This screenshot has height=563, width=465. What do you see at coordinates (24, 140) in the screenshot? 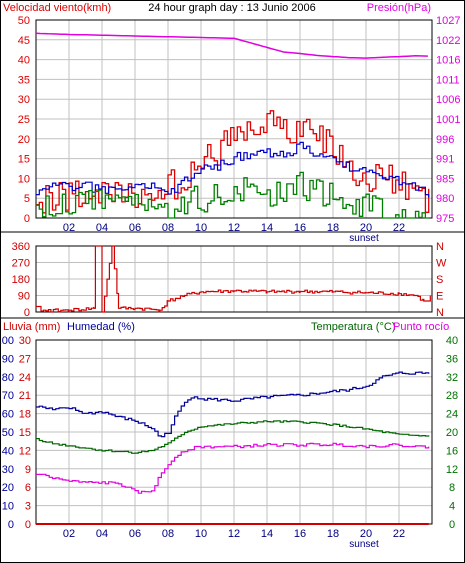
I see `wind-tick-label: 20` at bounding box center [24, 140].